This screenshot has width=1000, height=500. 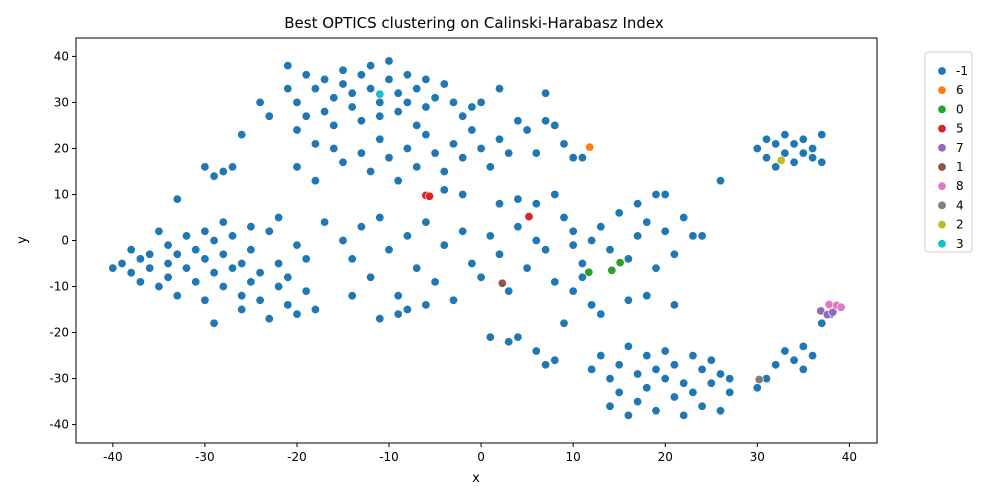 I want to click on point-cluster--1-41, so click(x=279, y=286).